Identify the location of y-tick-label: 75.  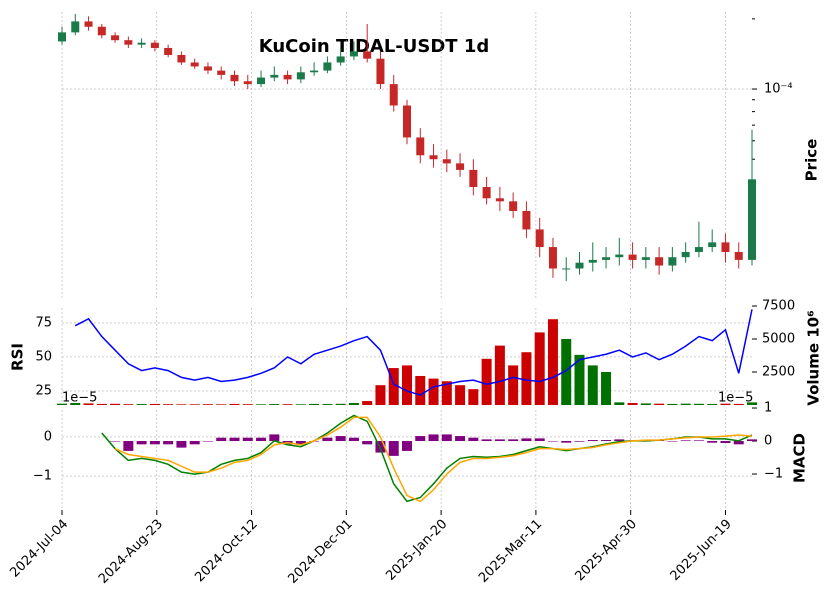
(43, 322).